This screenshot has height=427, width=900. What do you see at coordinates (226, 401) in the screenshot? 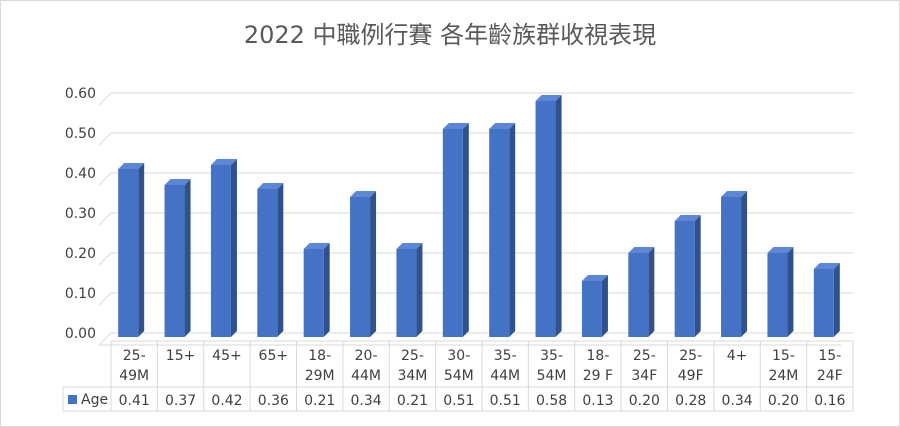
I see `data-value-label: 0.42` at bounding box center [226, 401].